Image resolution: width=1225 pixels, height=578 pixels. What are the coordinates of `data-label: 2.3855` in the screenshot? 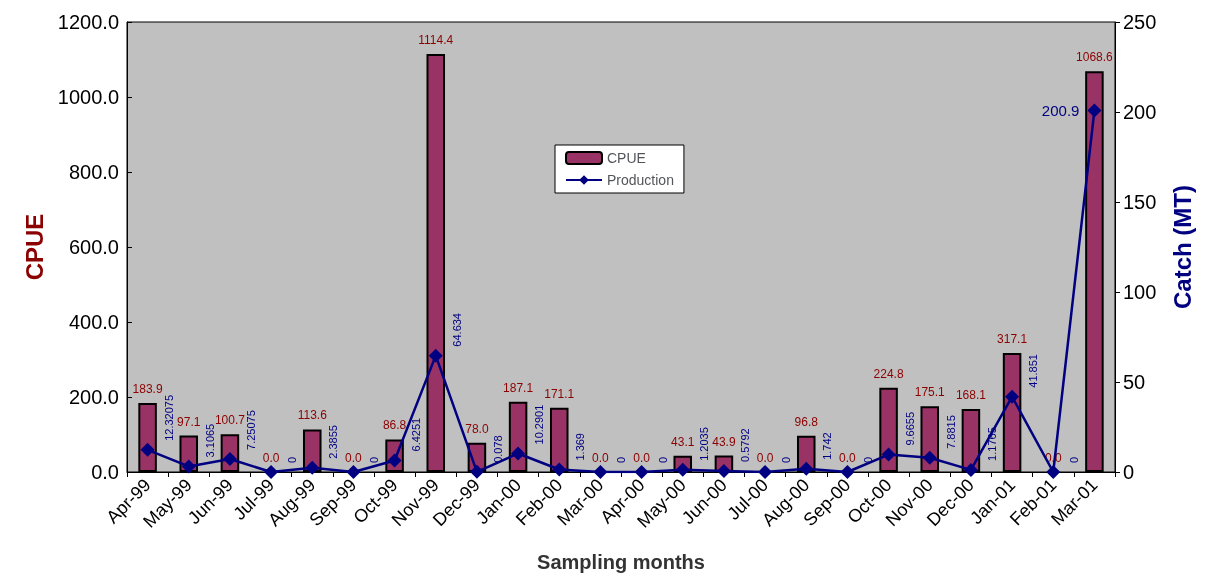 It's located at (333, 442).